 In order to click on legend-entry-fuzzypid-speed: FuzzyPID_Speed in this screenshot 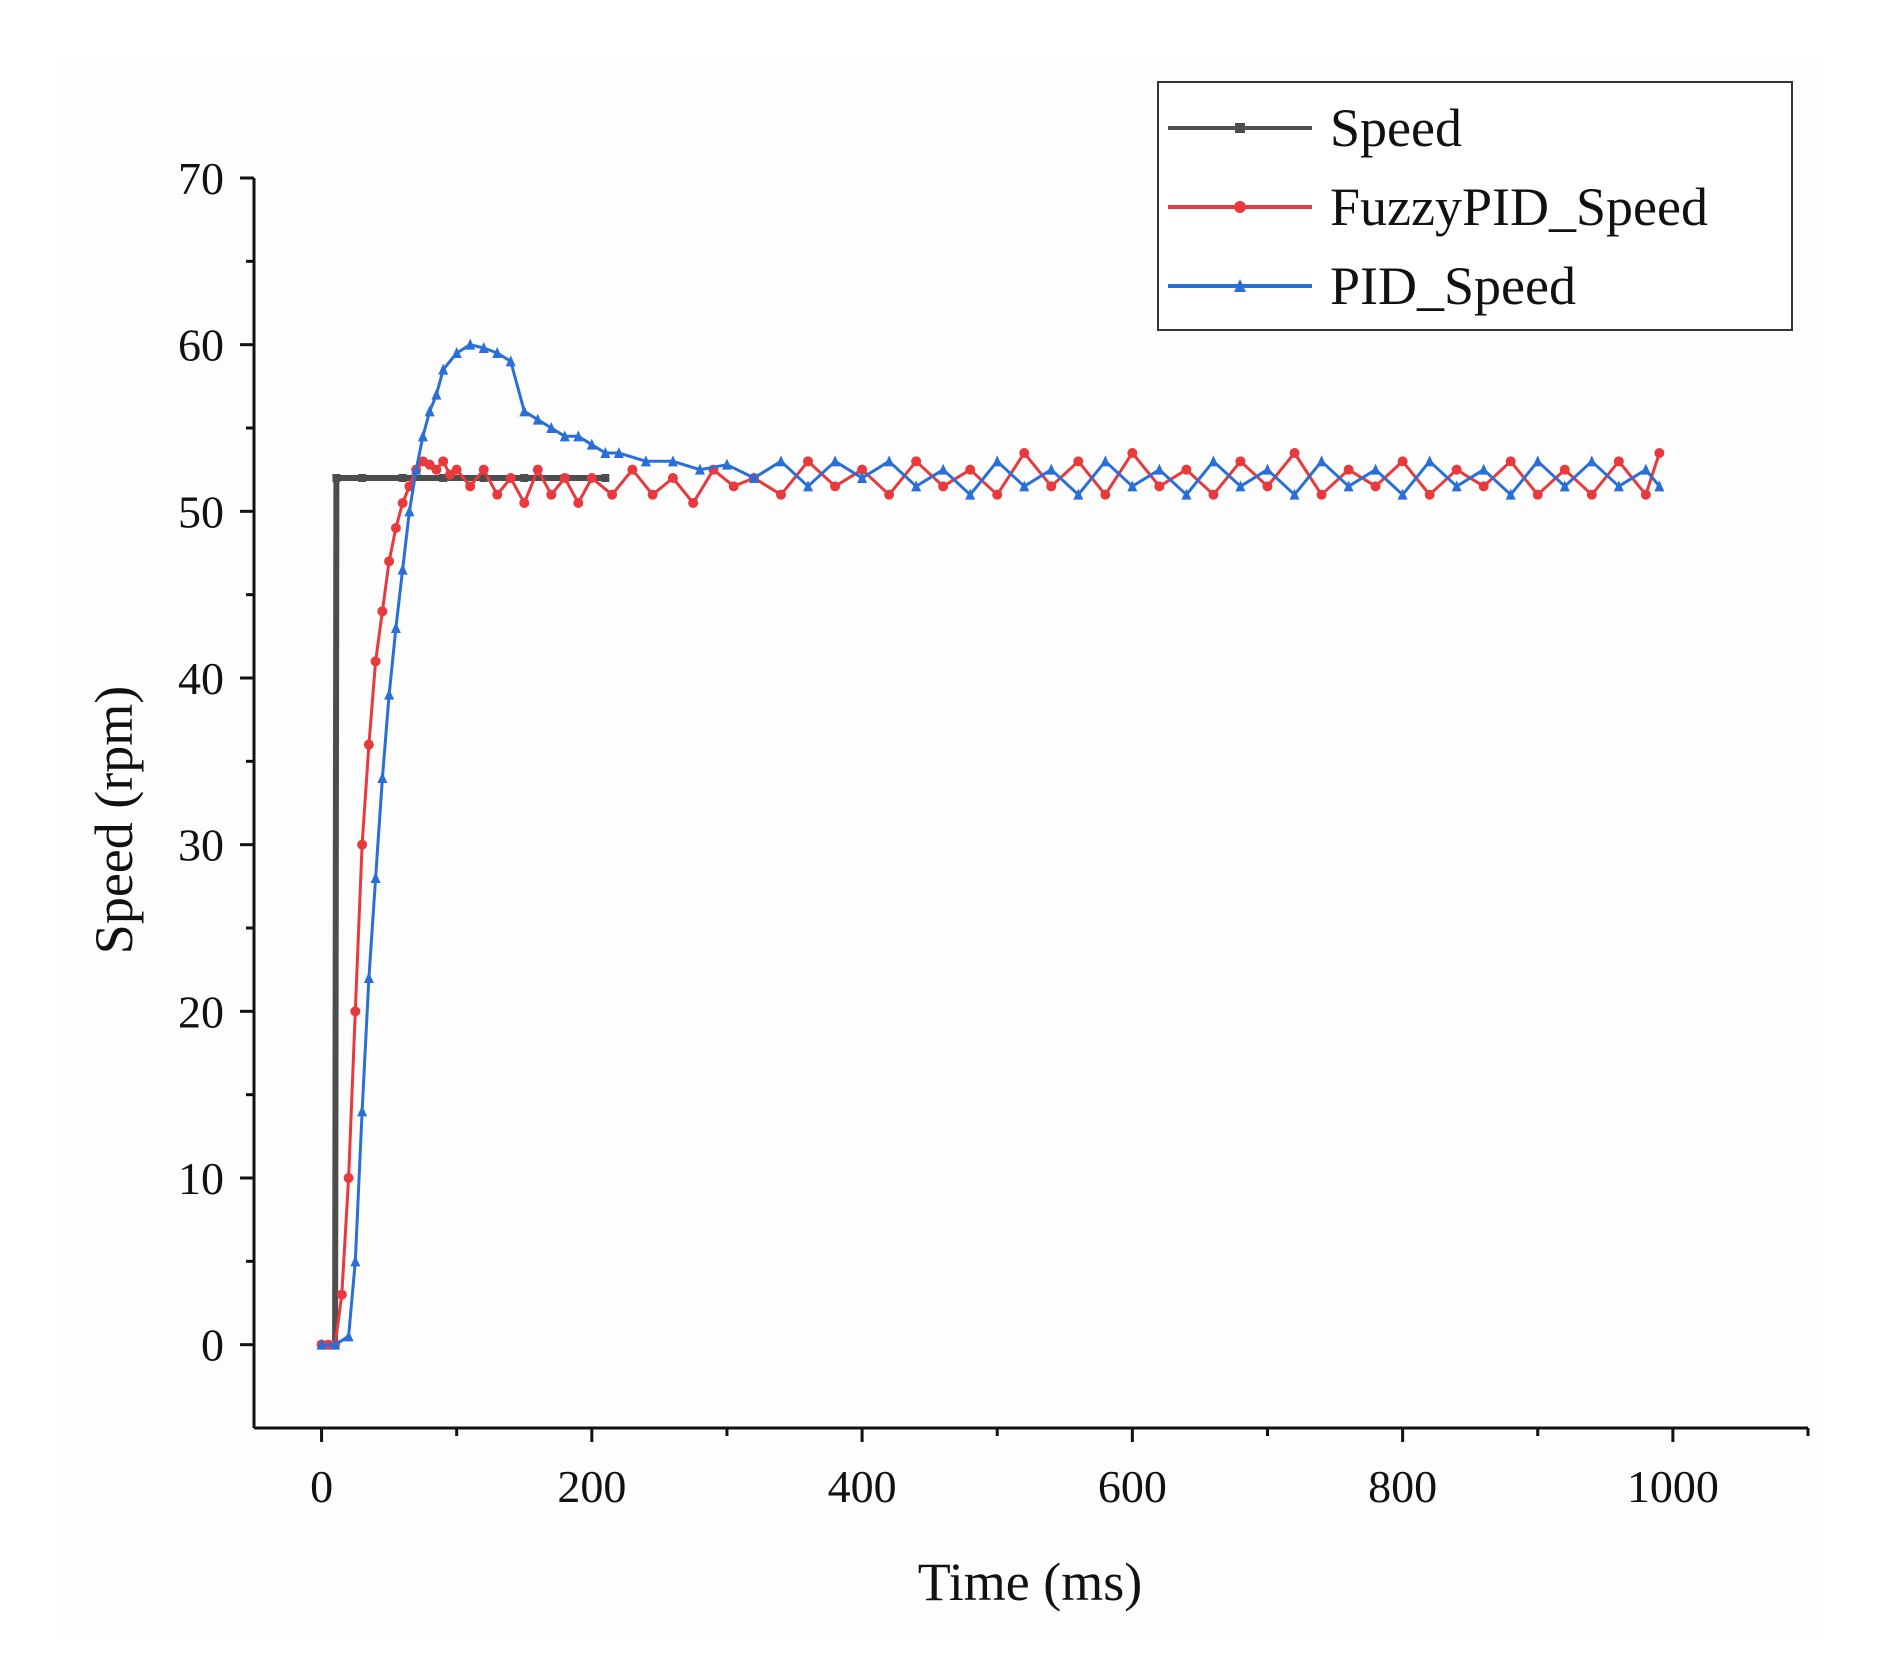, I will do `click(1438, 207)`.